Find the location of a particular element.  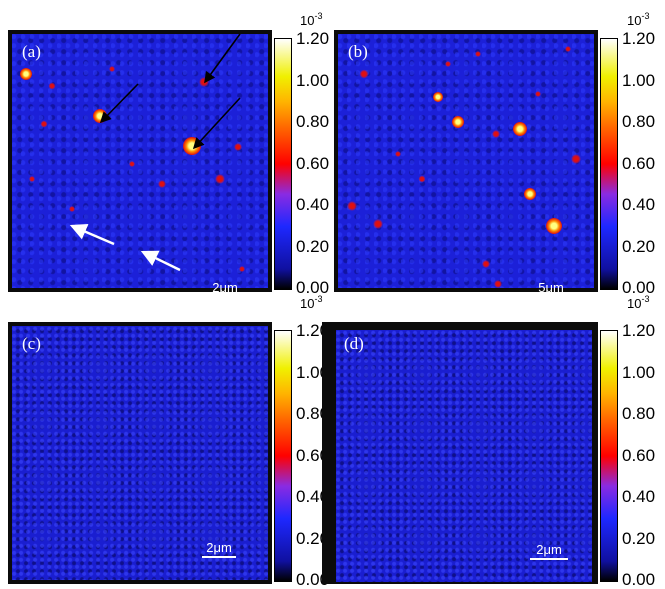

colorbar-a-exponent: 10-3 is located at coordinates (311, 19).